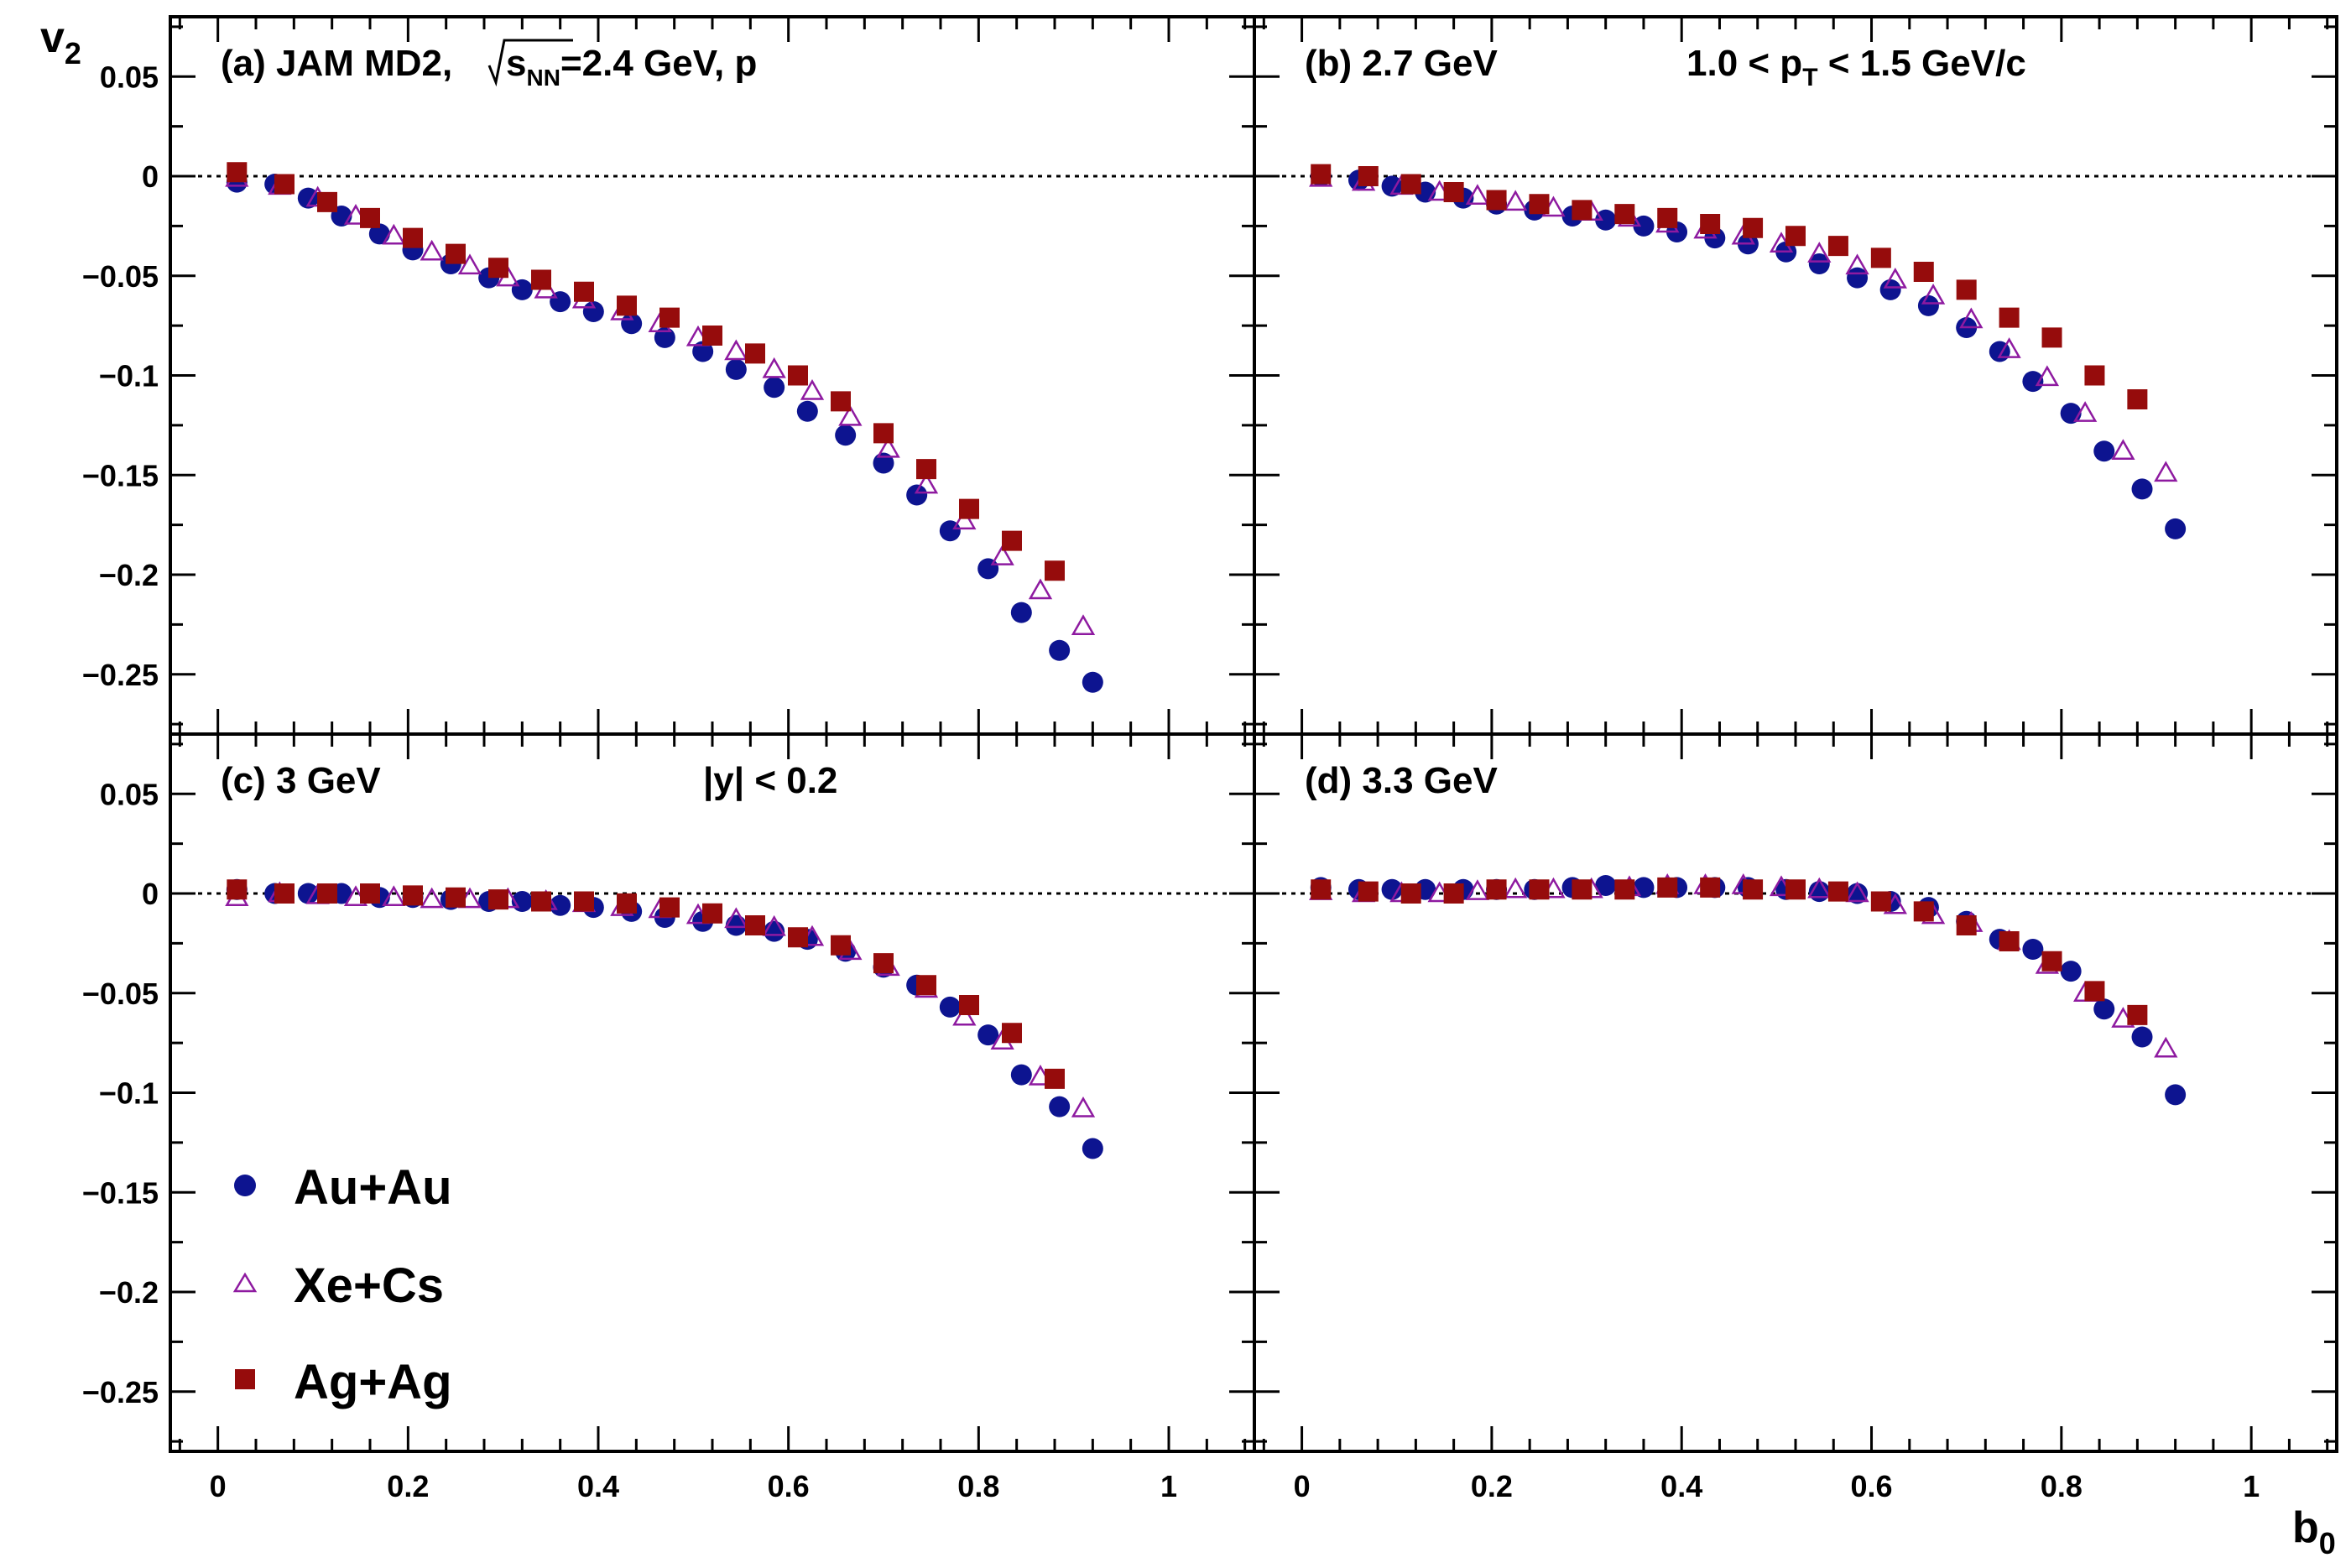  I want to click on legend-label-xe-cs: Xe+Cs, so click(369, 1286).